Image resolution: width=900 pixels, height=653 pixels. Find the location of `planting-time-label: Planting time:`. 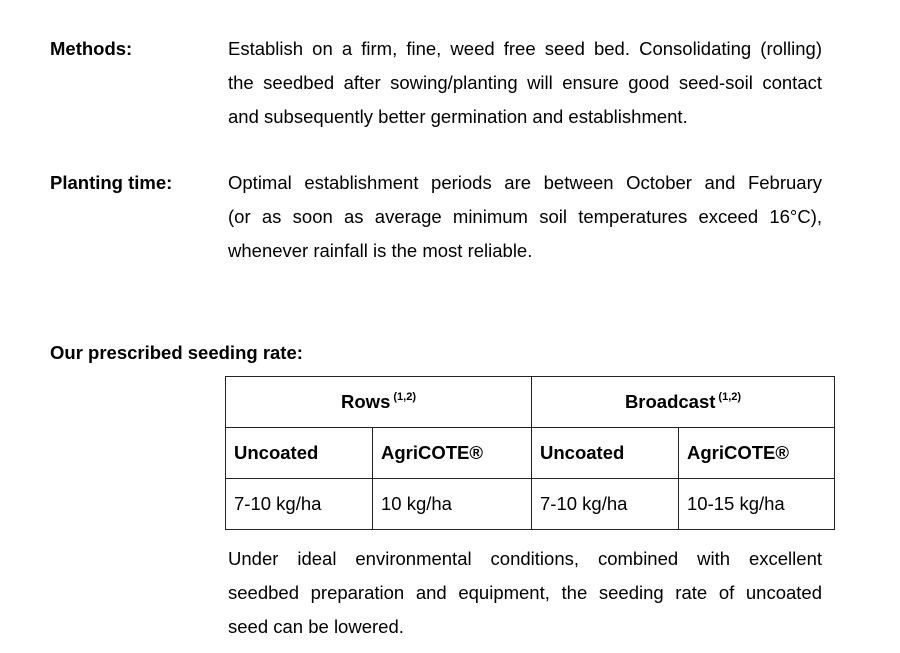

planting-time-label: Planting time: is located at coordinates (111, 182).